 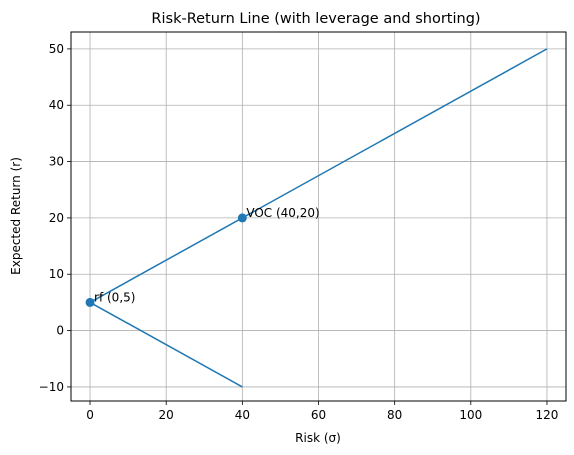 What do you see at coordinates (16, 216) in the screenshot?
I see `y-axis-label: Expected Return (r)` at bounding box center [16, 216].